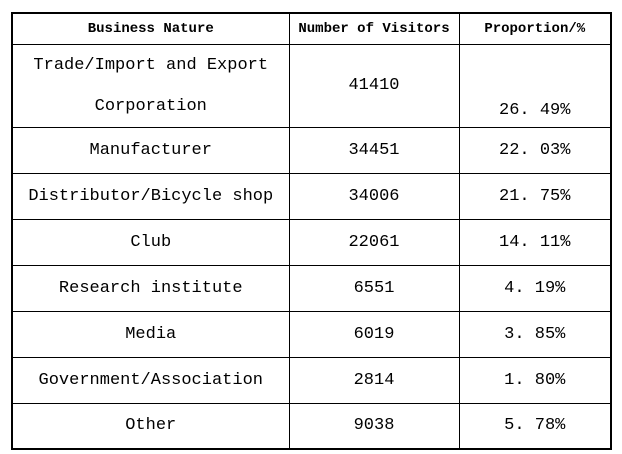 This screenshot has height=454, width=622. Describe the element at coordinates (374, 242) in the screenshot. I see `cell-visitors: 22061` at that location.